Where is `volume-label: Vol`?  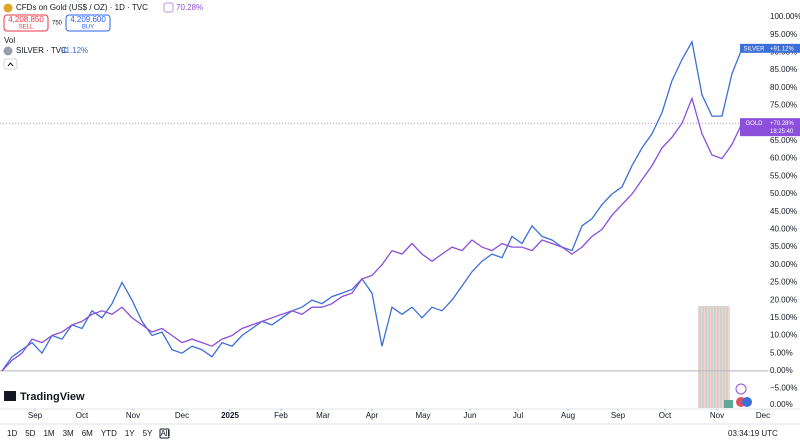 volume-label: Vol is located at coordinates (9, 40).